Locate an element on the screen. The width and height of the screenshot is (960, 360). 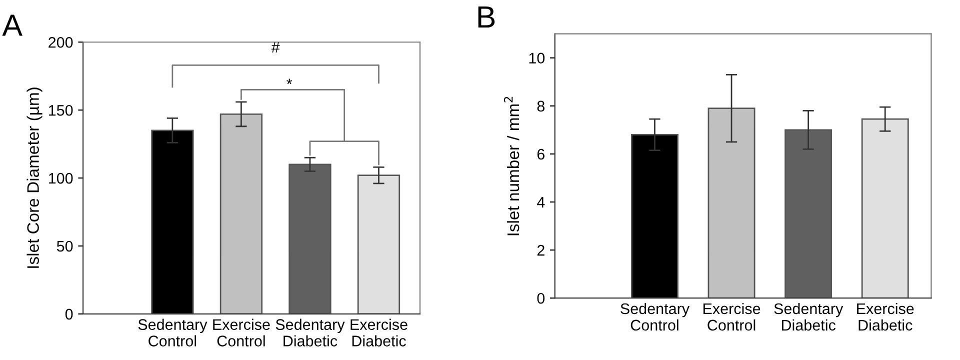
y-axis-title: Islet number / mm$^{2}$ is located at coordinates (512, 166).